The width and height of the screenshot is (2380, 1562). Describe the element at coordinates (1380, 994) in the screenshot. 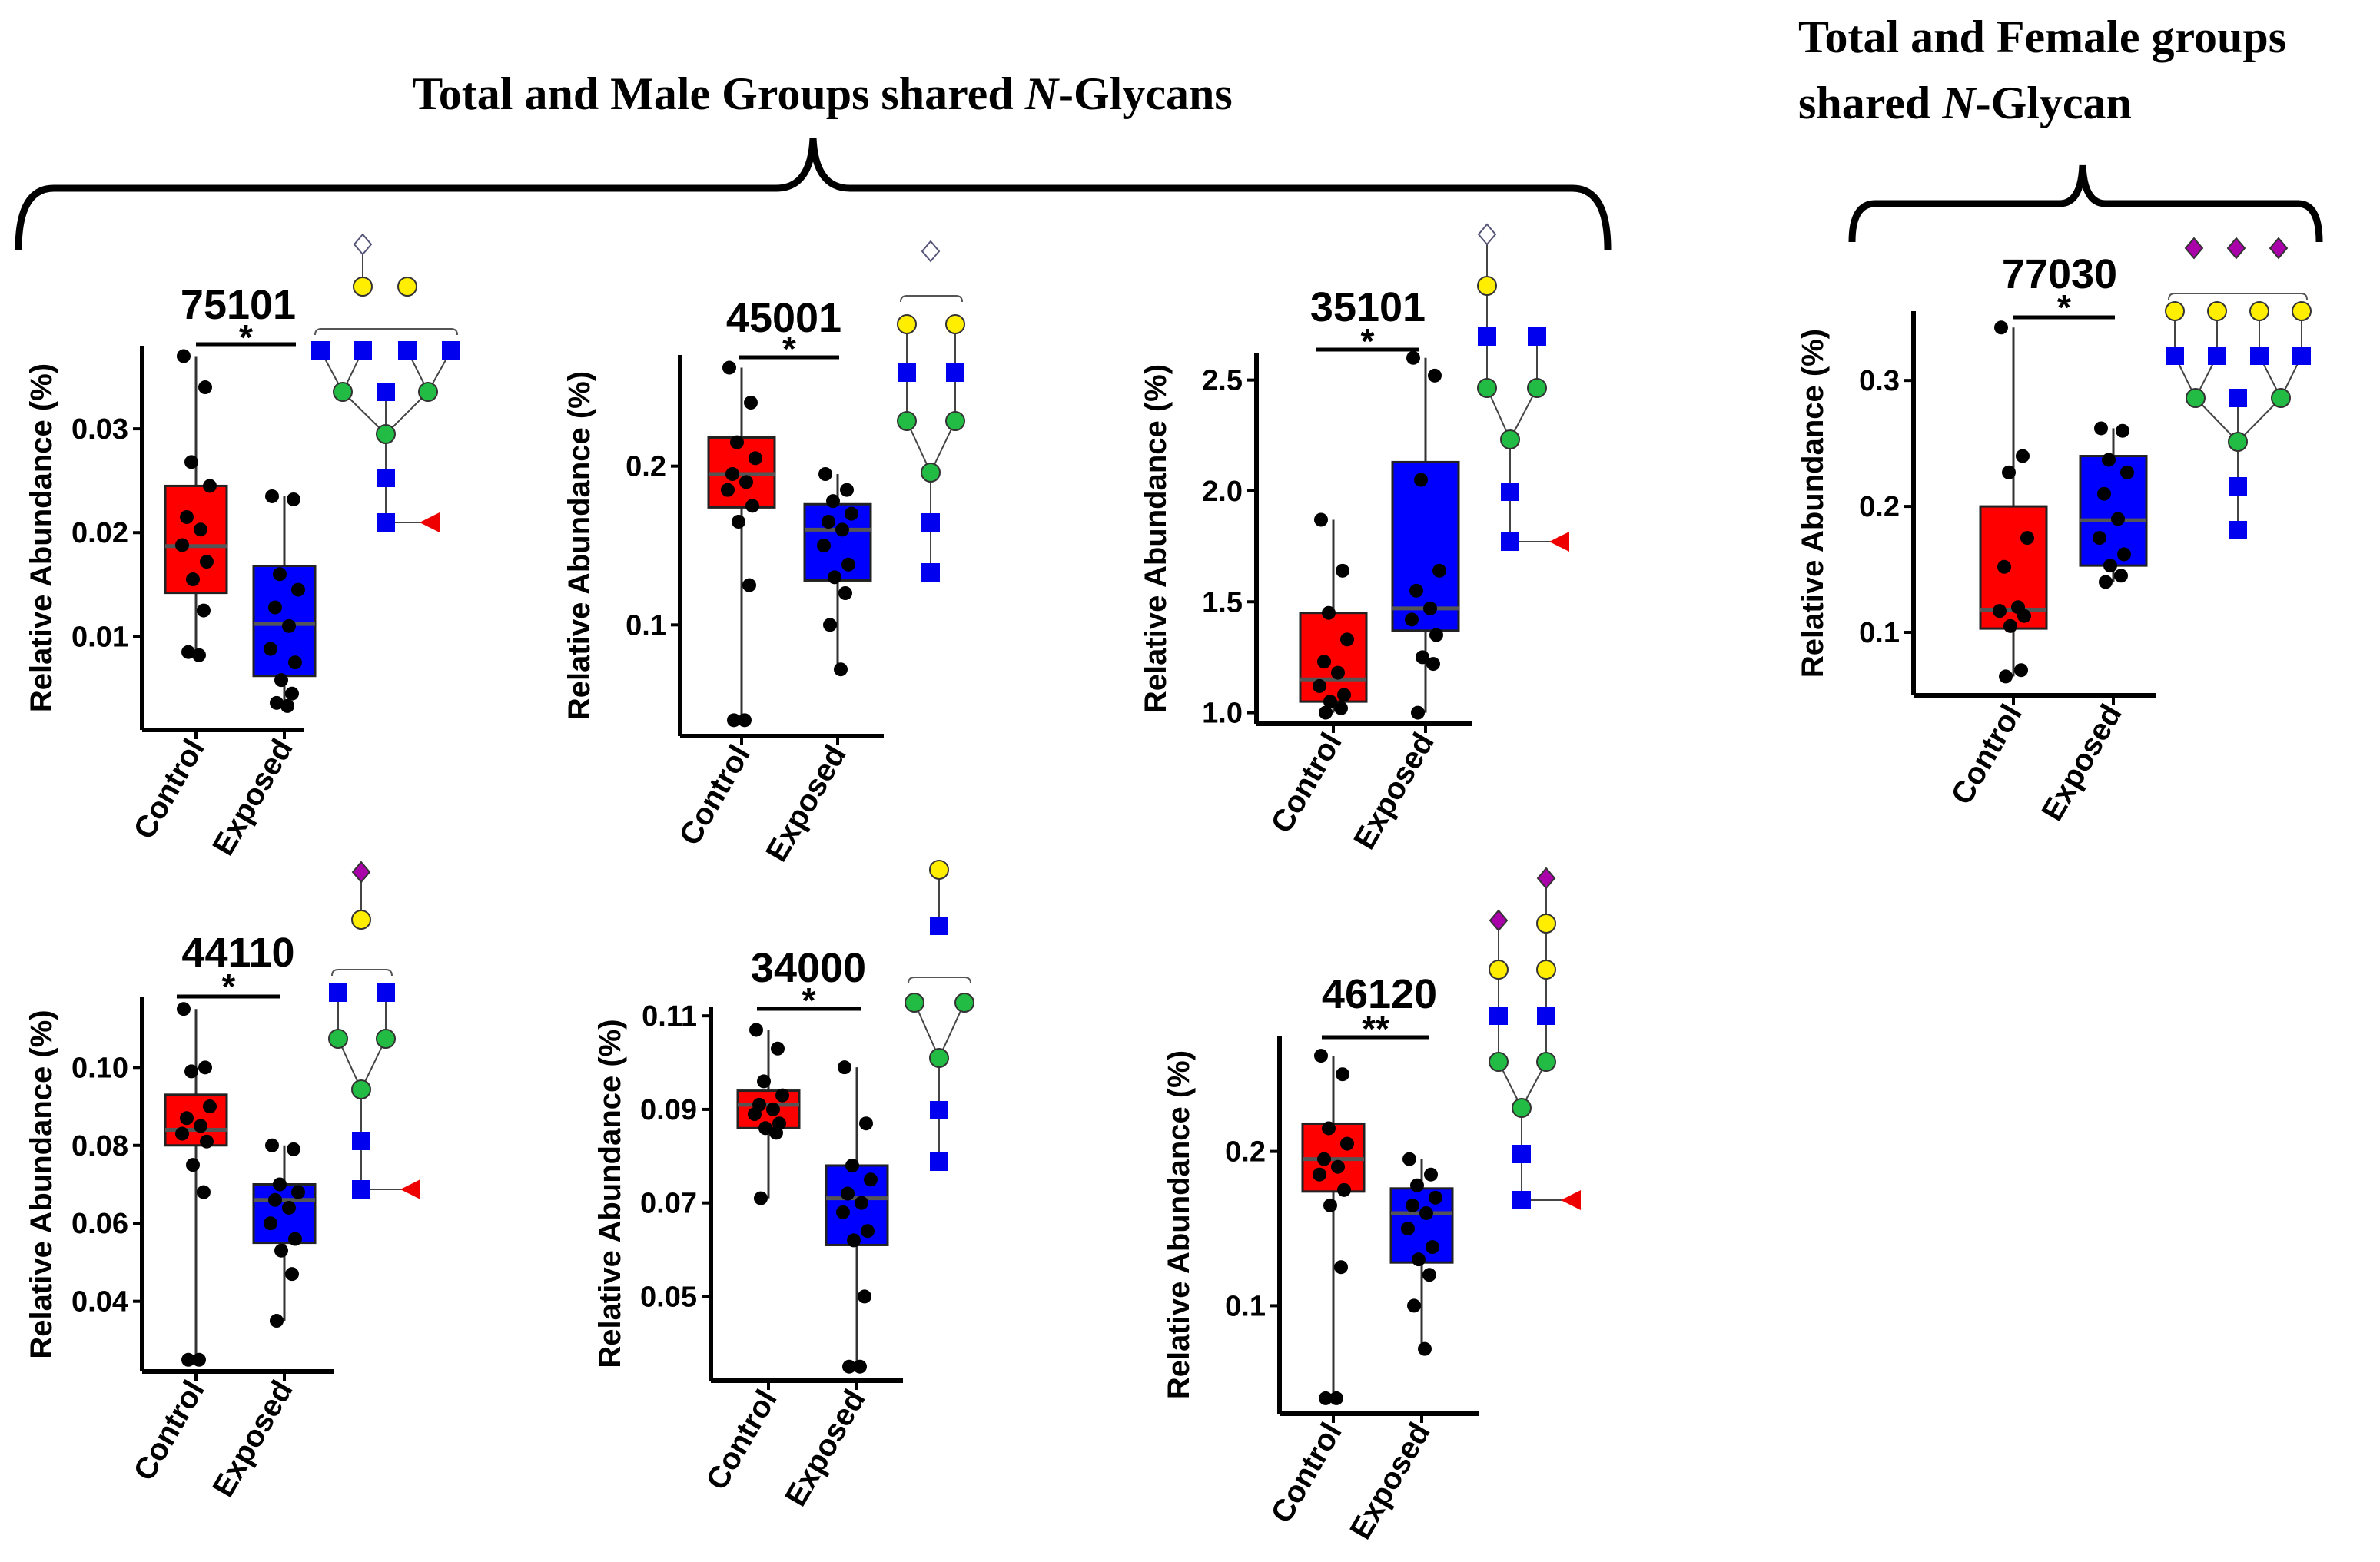

I see `plot-title: 46120` at that location.